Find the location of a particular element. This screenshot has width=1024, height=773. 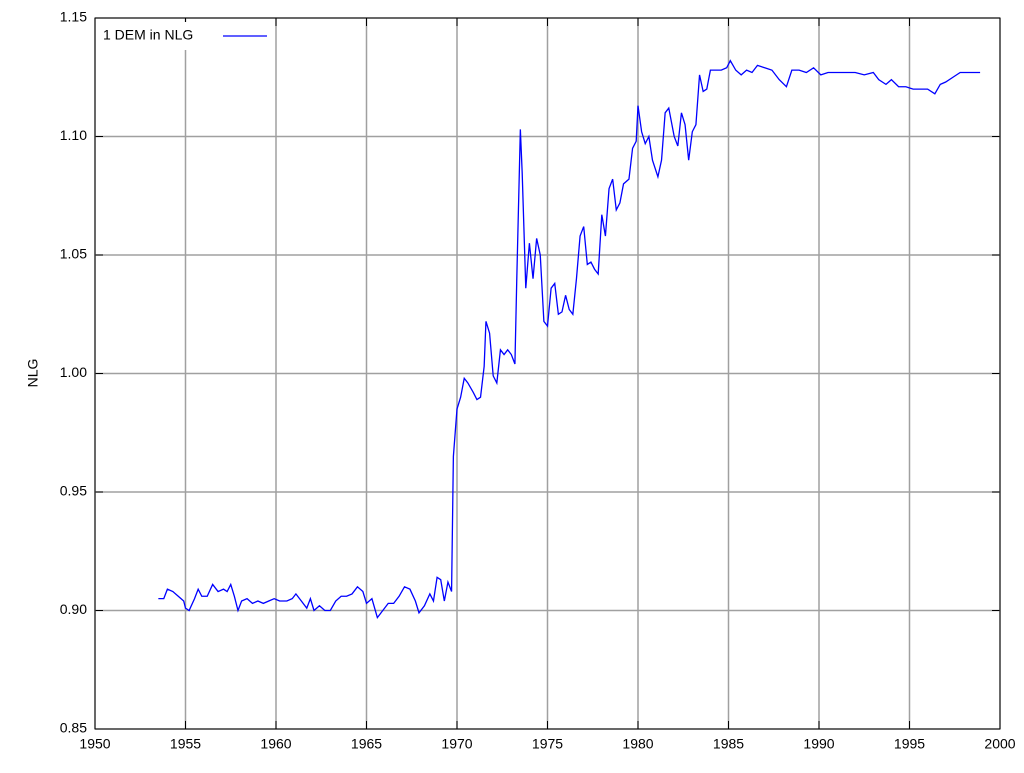

y-tick-label: 0.95 is located at coordinates (73, 491).